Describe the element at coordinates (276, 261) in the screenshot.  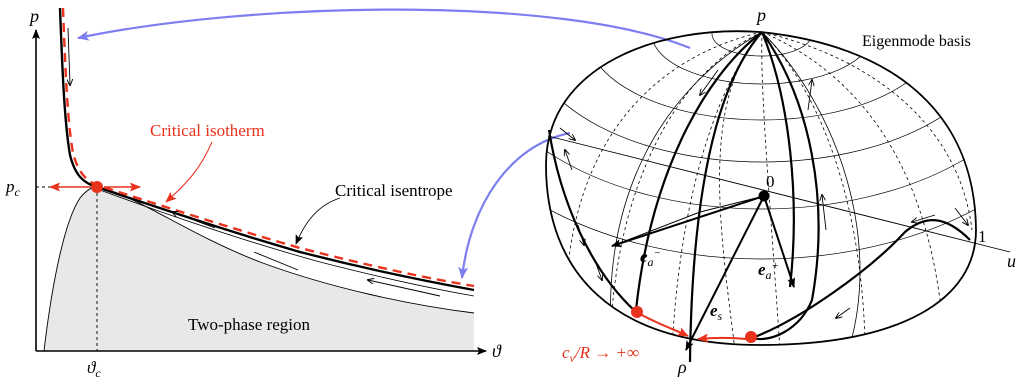
I see `flow-arrow-mid2` at that location.